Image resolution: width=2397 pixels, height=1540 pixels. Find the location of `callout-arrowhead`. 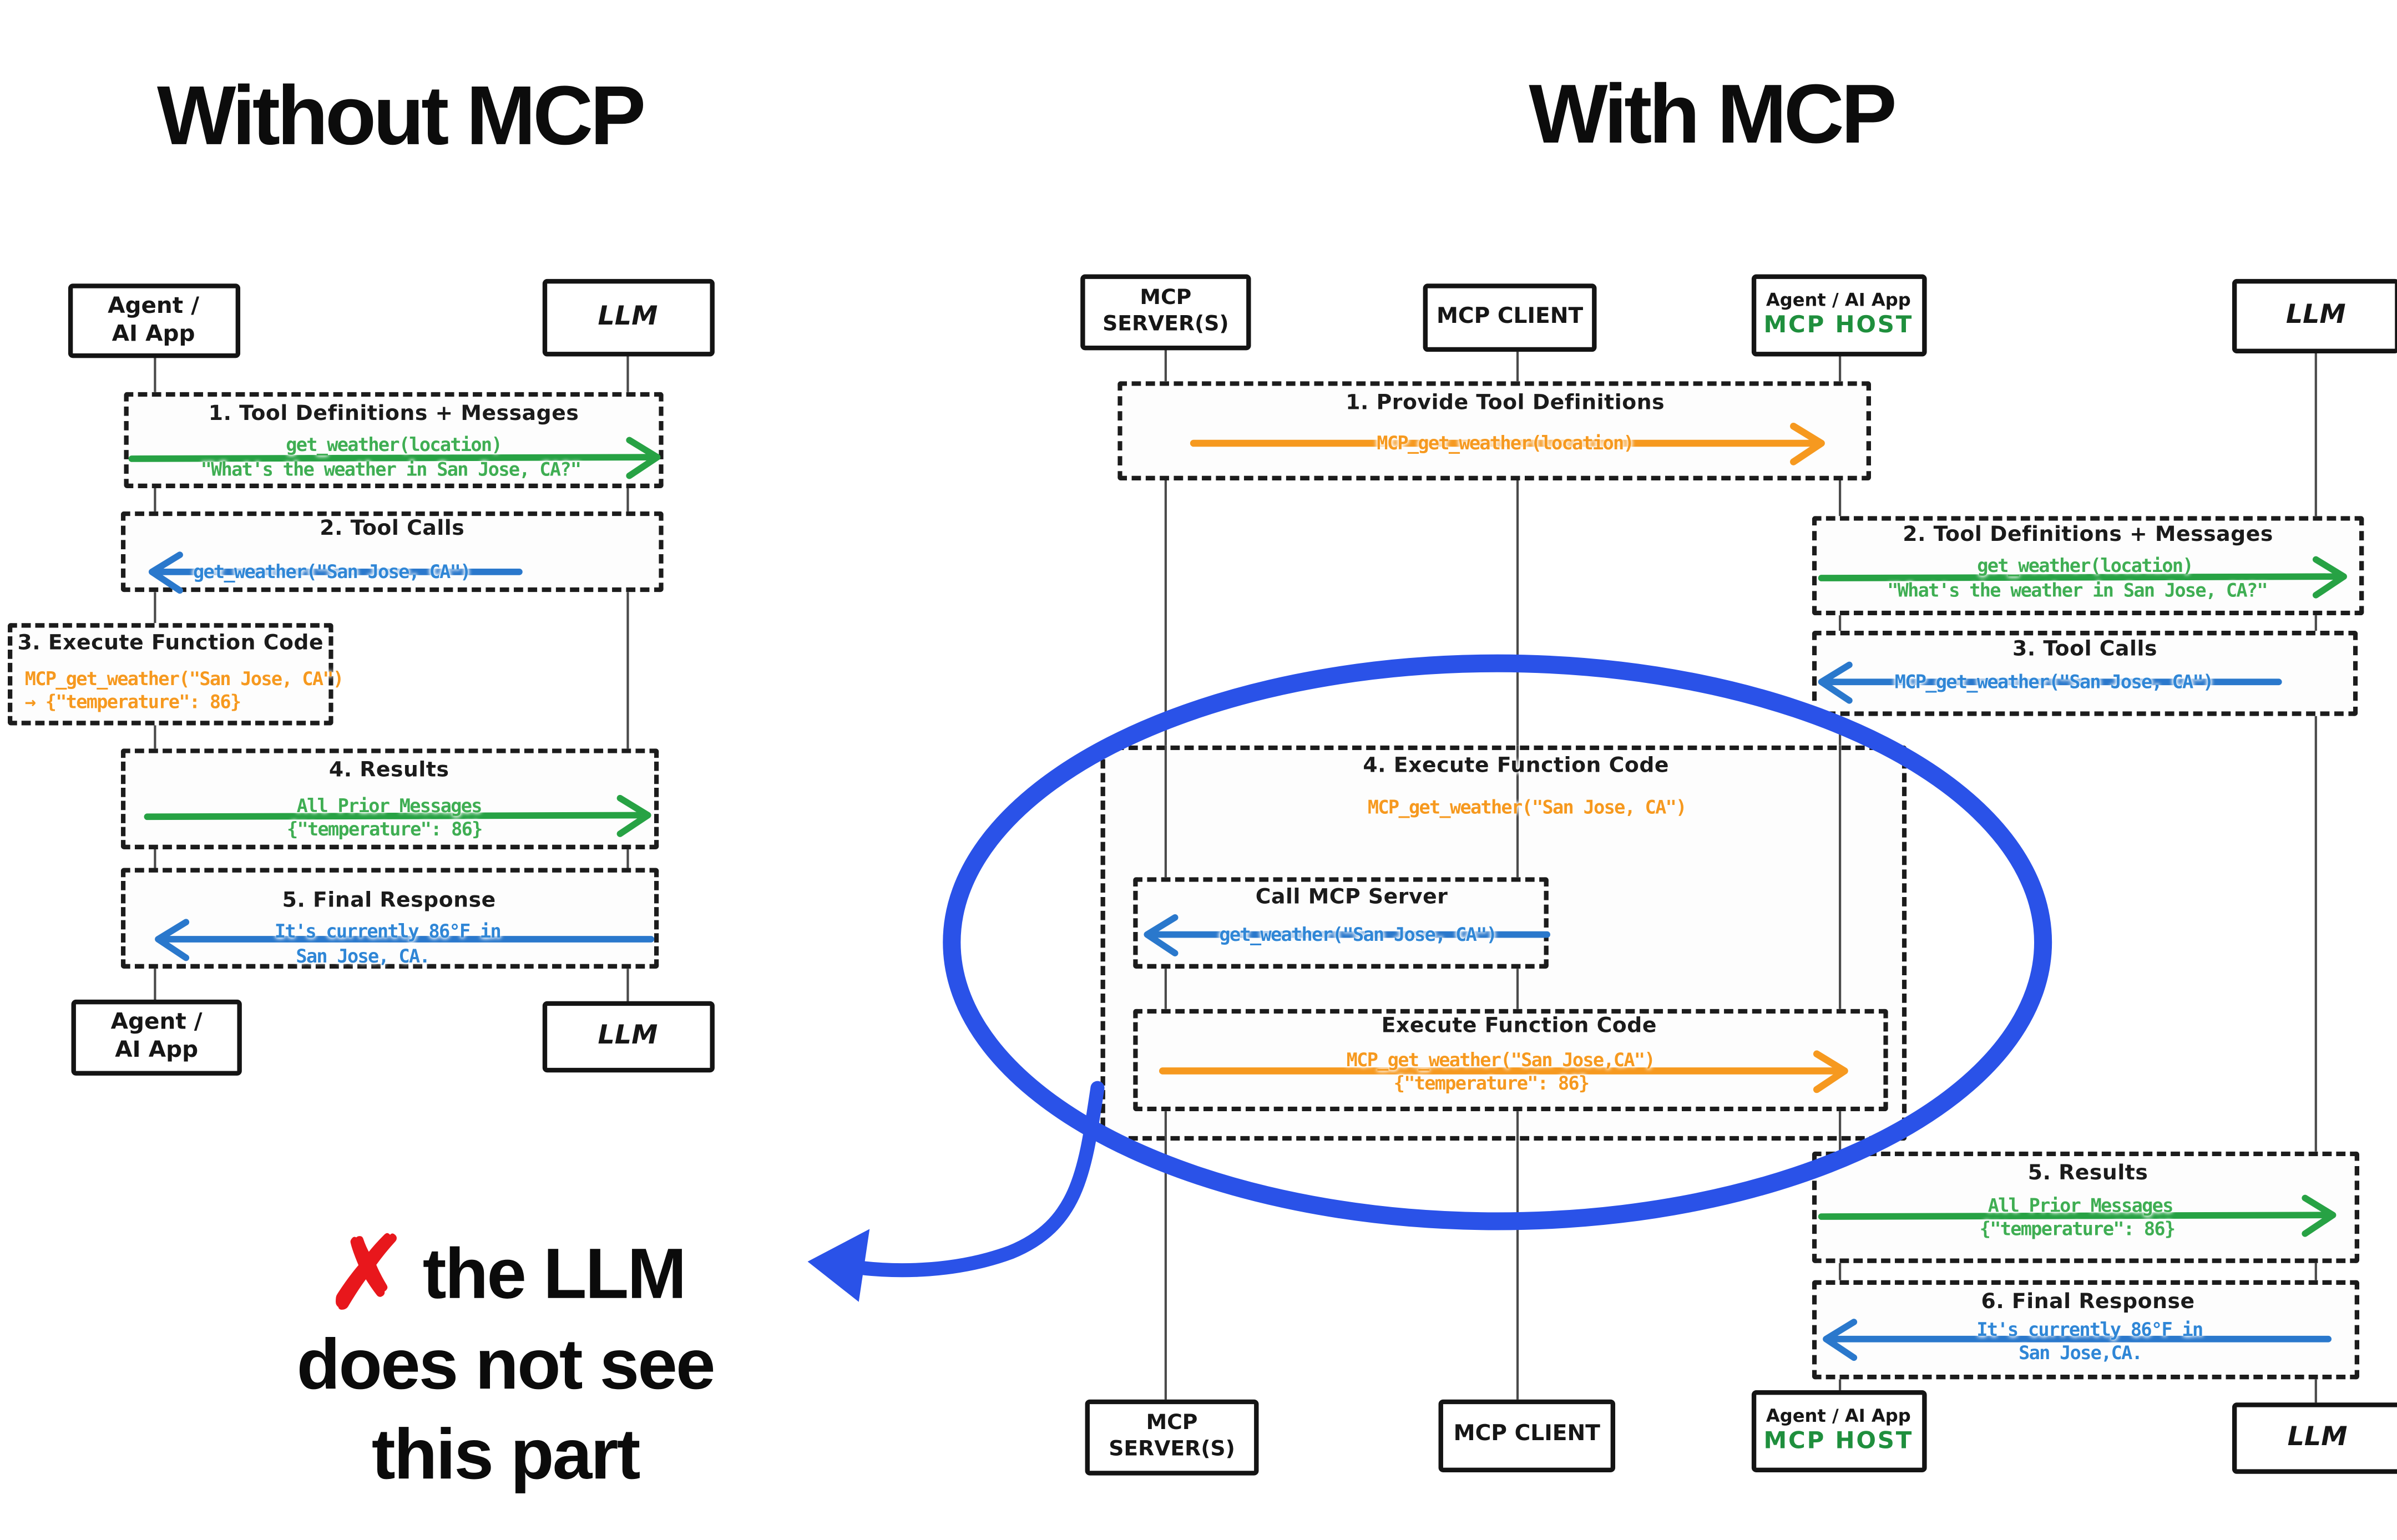

callout-arrowhead is located at coordinates (838, 1265).